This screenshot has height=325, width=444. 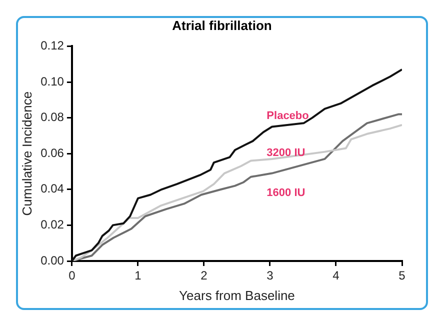 I want to click on x-tick-label: 3, so click(x=270, y=275).